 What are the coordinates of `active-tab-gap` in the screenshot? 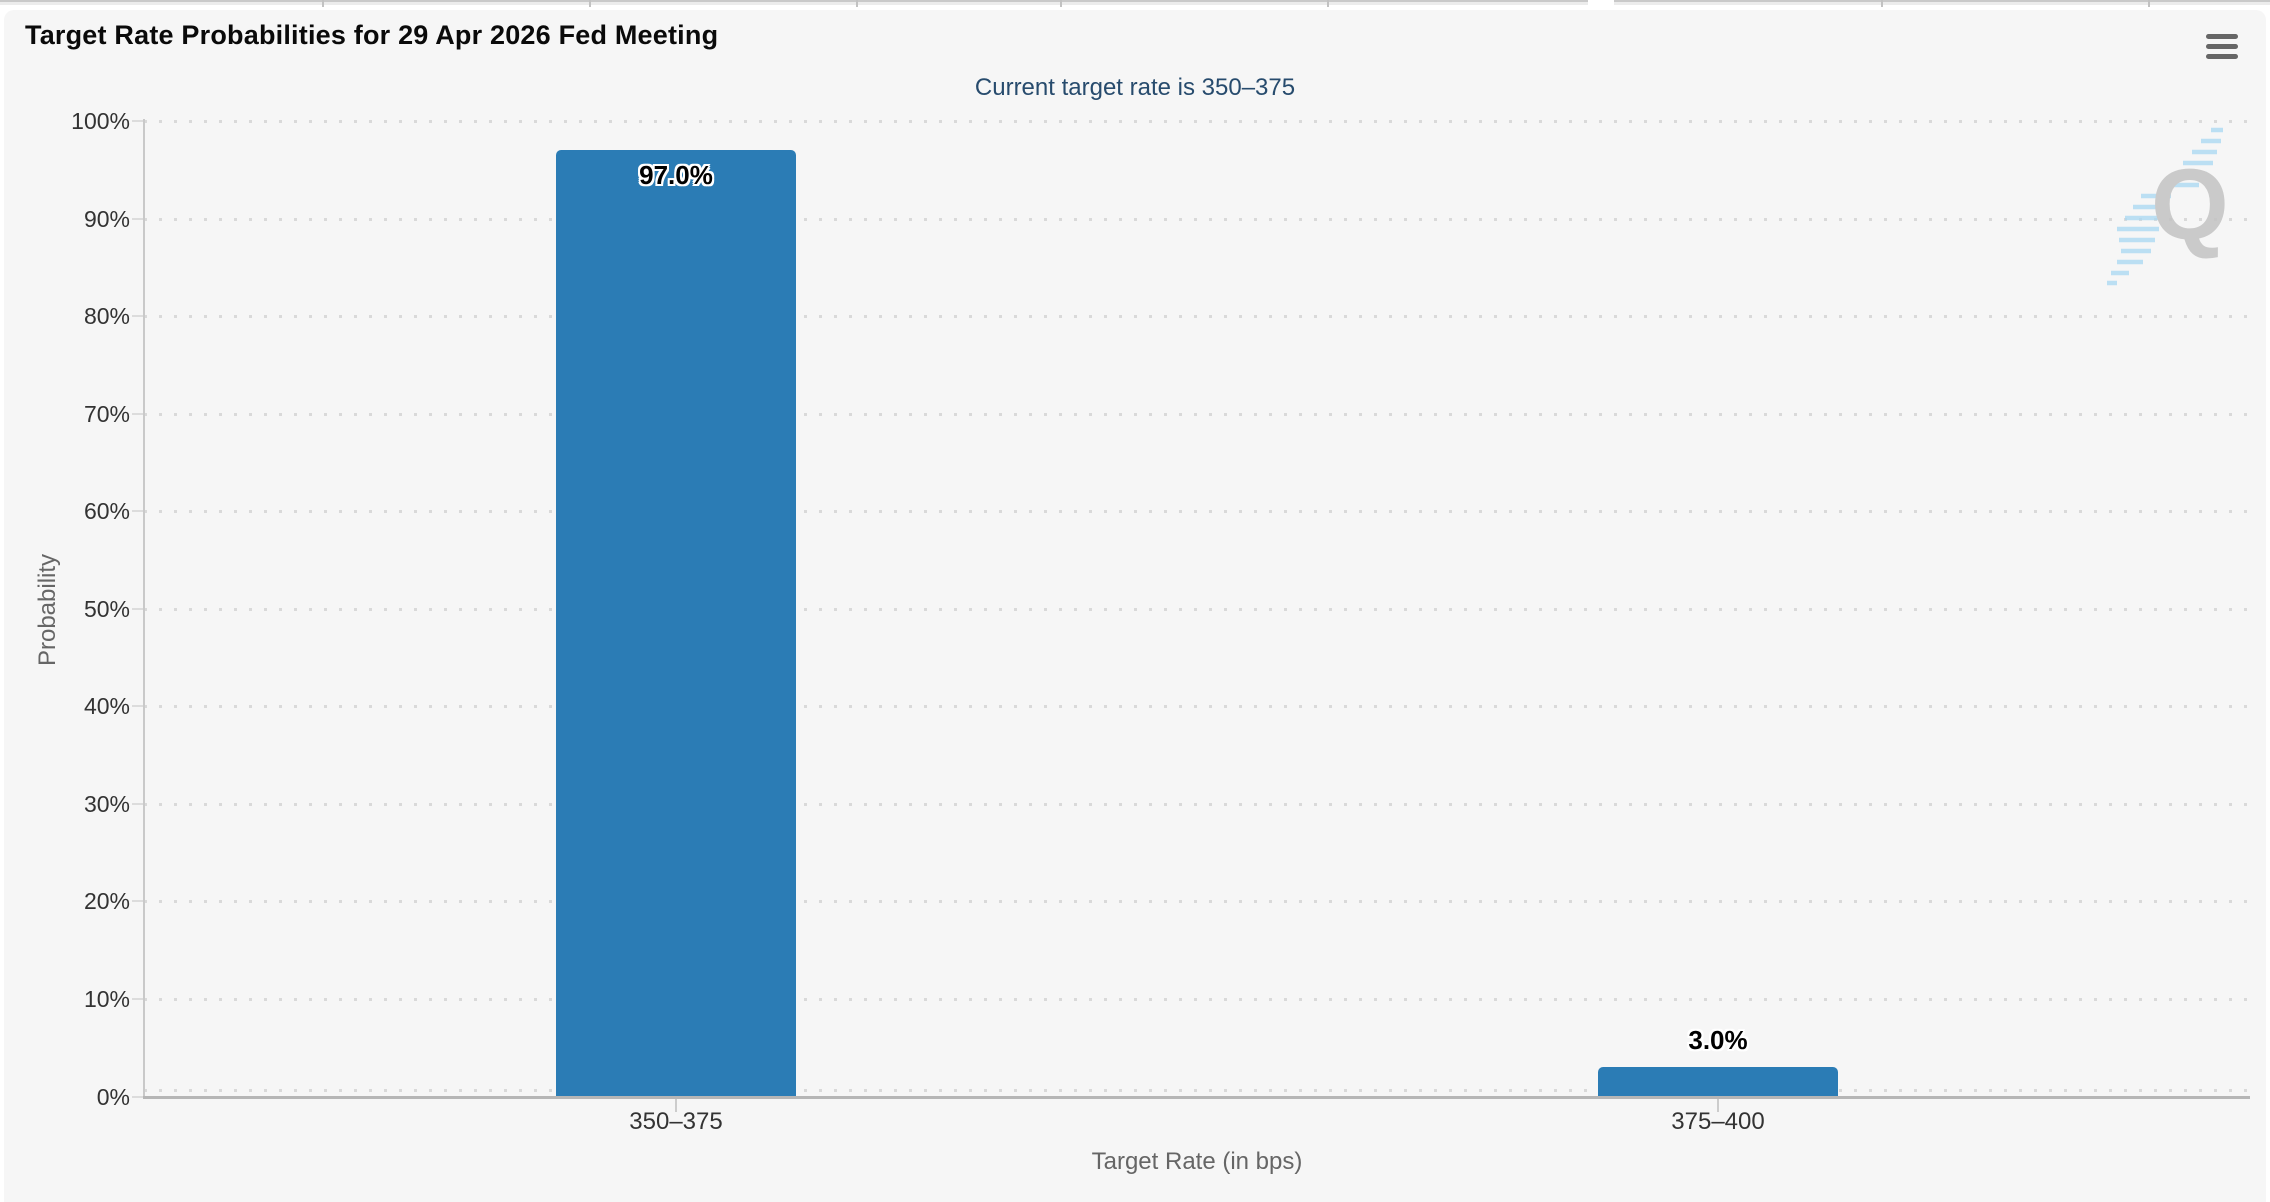 It's located at (1601, 3).